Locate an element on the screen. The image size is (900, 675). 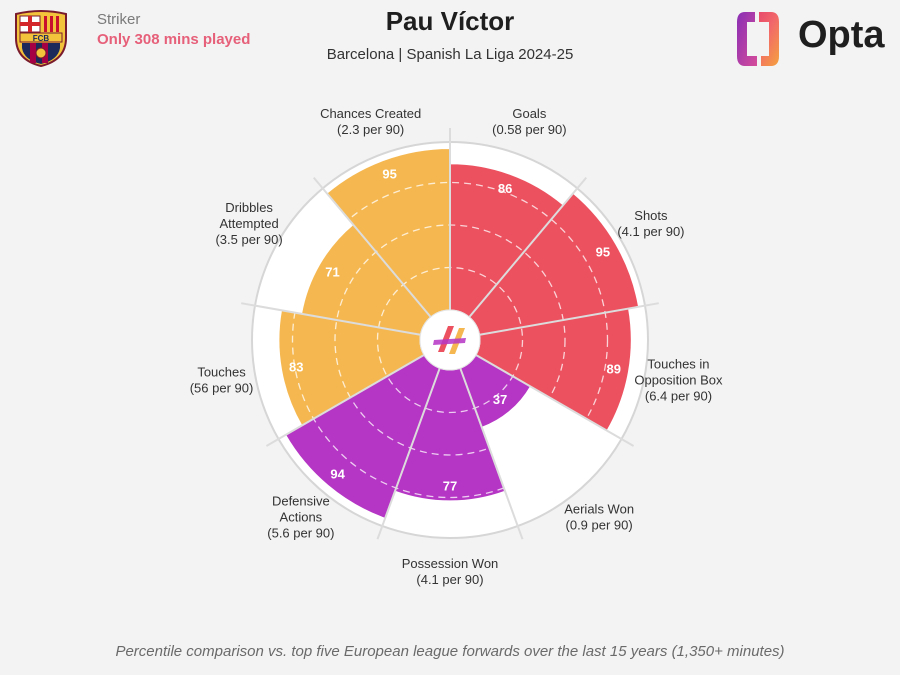
category-label: Possession Won(4.1 per 90) is located at coordinates (450, 571).